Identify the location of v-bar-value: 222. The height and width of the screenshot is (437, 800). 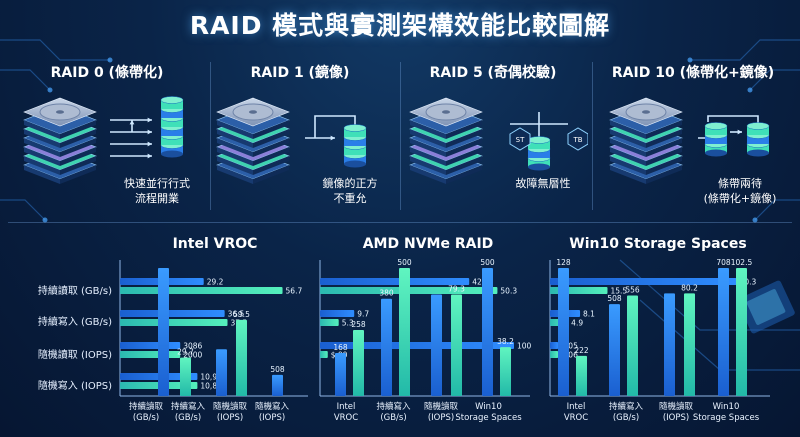
(581, 350).